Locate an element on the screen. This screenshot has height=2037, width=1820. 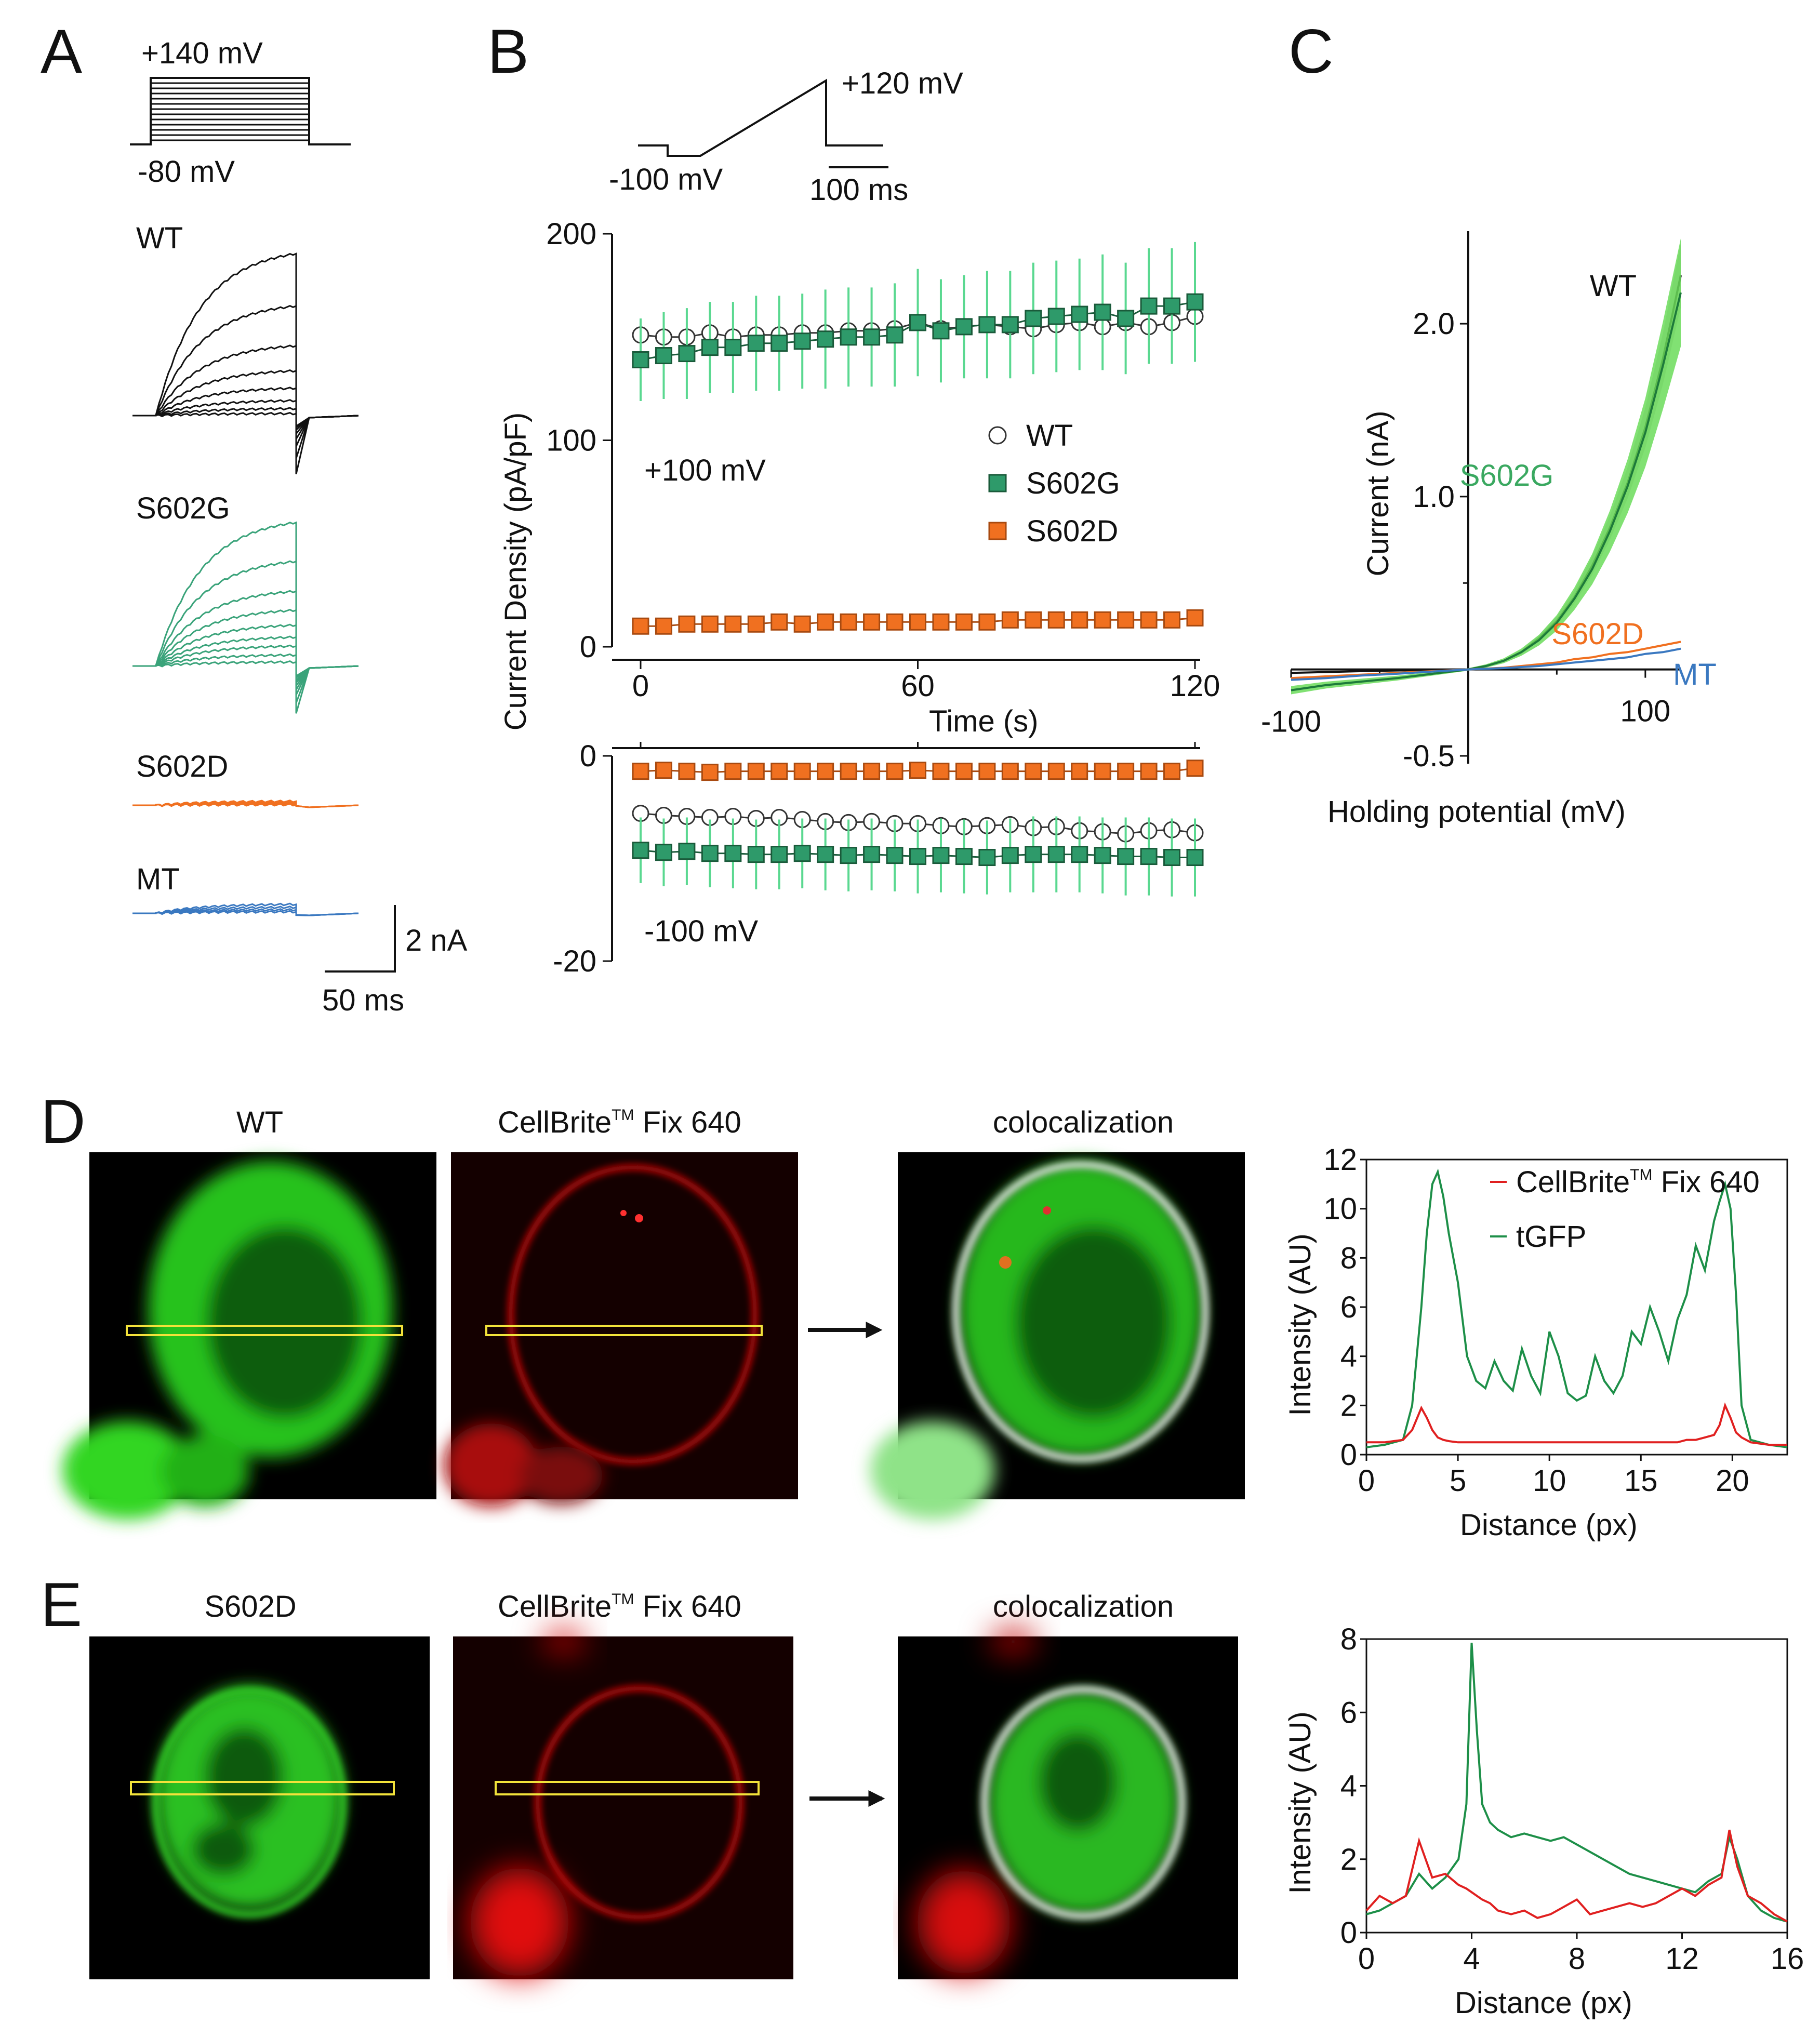
c-plot: 2.0 1.0 -0.5 -100 100 WT S602G S602D MT is located at coordinates (1489, 502).